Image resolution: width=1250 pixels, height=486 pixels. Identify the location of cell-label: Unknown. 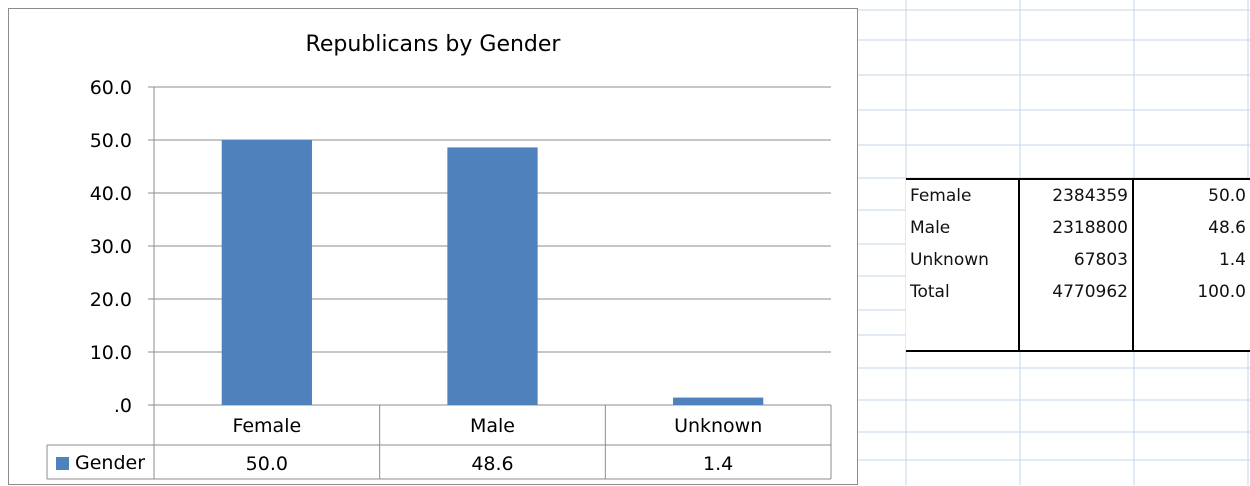
(949, 260).